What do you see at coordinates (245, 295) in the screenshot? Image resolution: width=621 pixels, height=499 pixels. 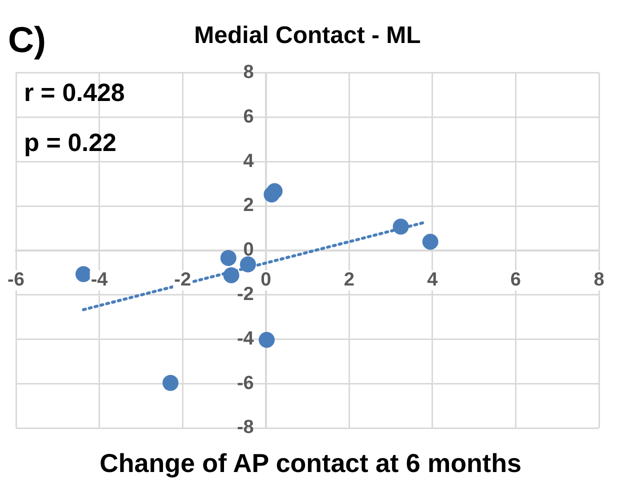 I see `y-tick-label: -2` at bounding box center [245, 295].